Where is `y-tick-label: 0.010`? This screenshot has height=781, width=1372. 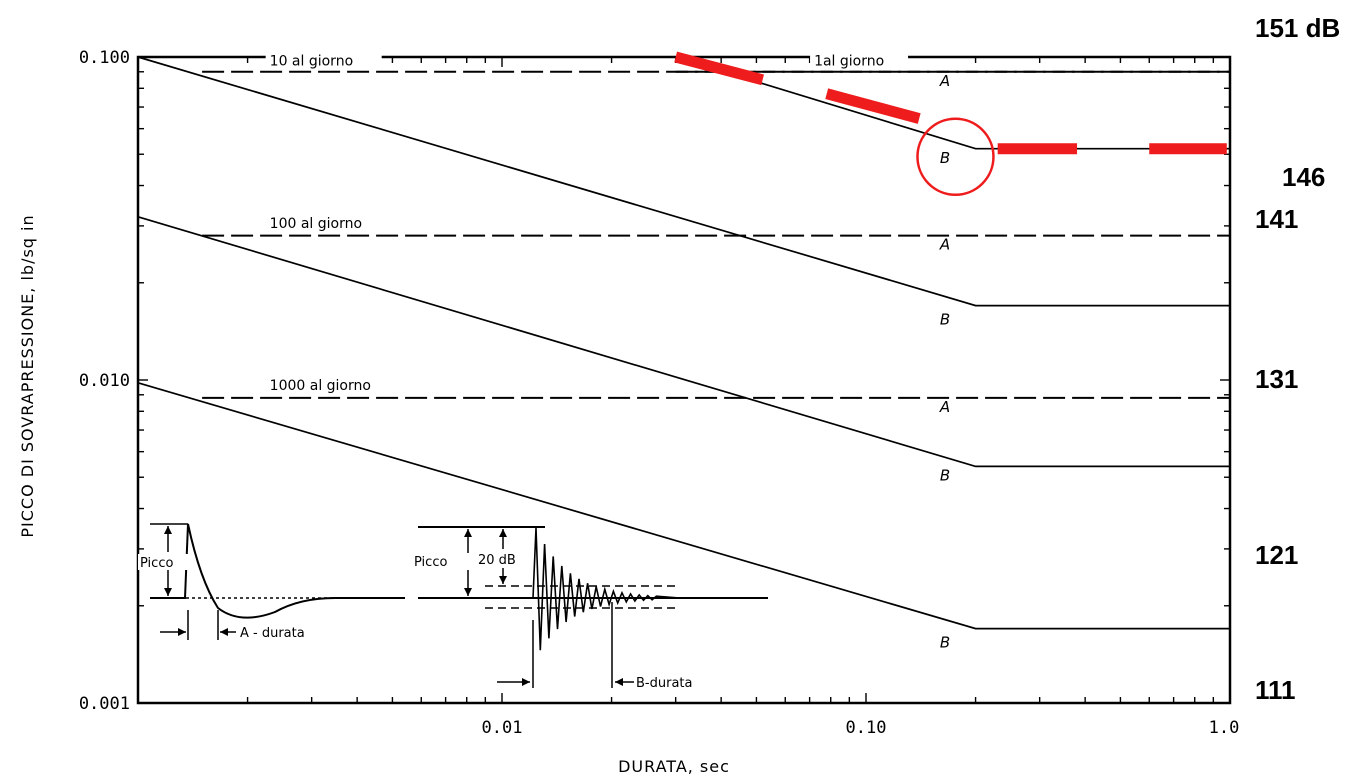
y-tick-label: 0.010 is located at coordinates (104, 381).